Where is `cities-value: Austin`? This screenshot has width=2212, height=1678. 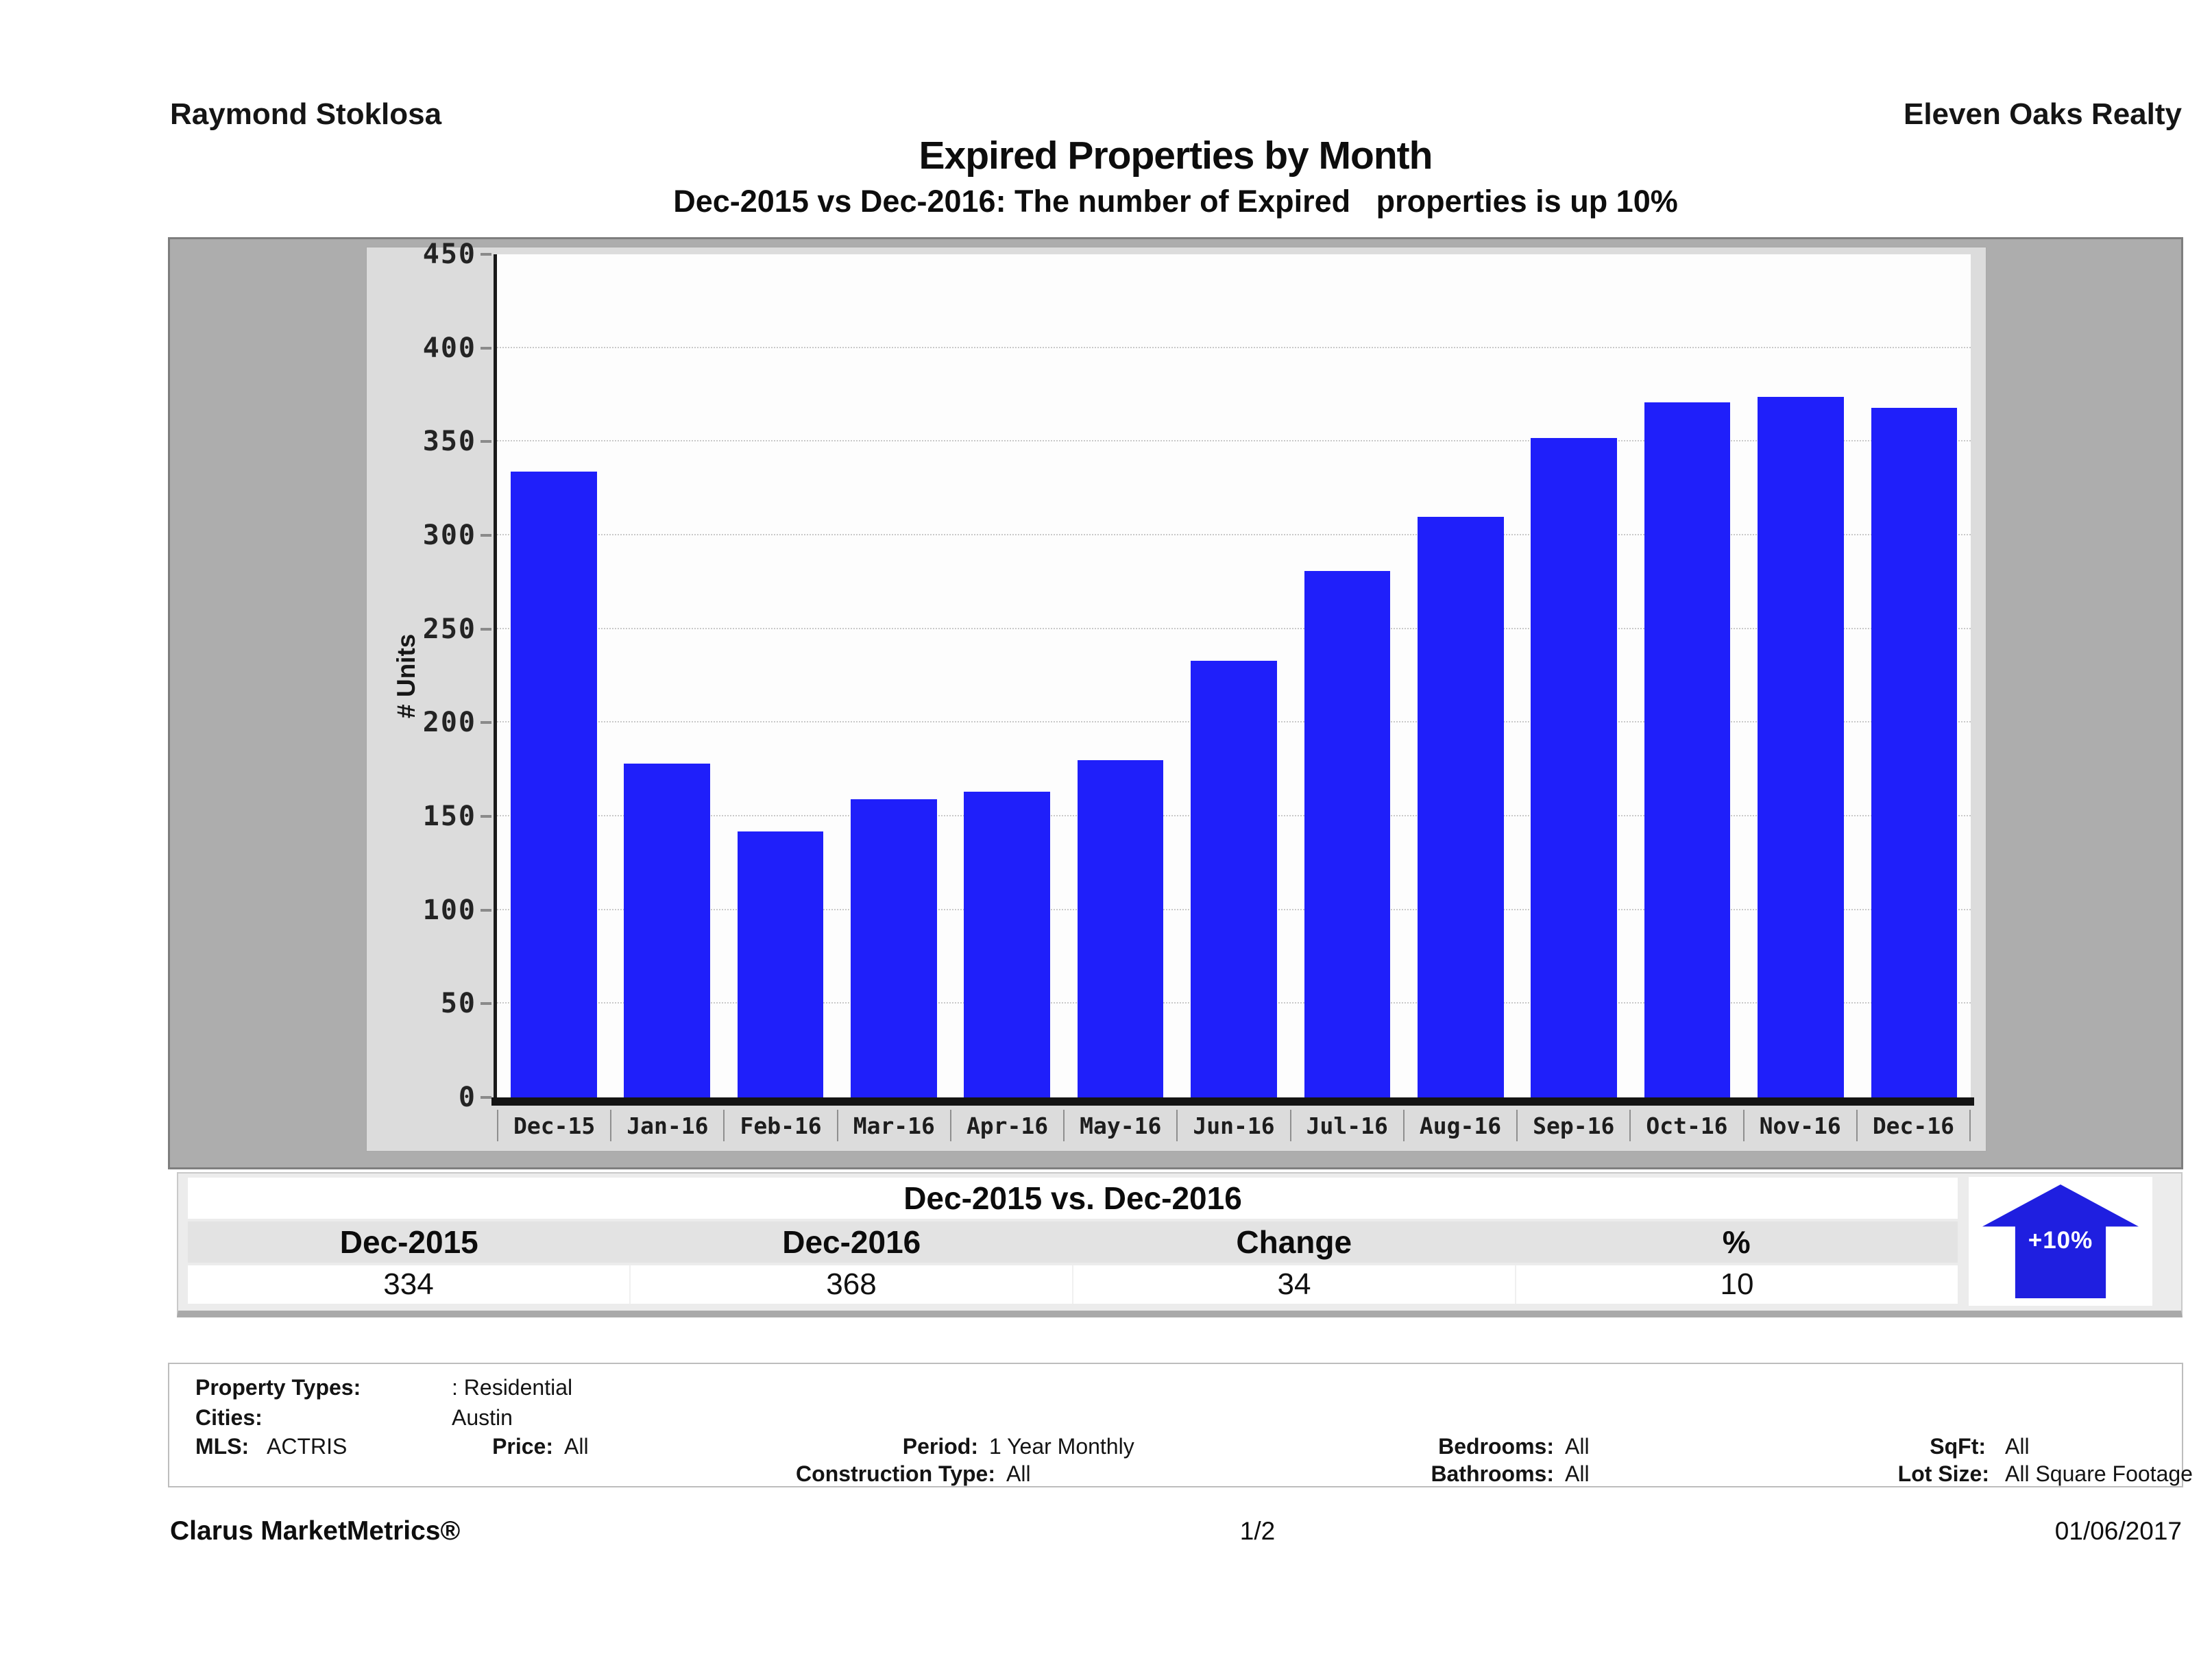
cities-value: Austin is located at coordinates (482, 1417).